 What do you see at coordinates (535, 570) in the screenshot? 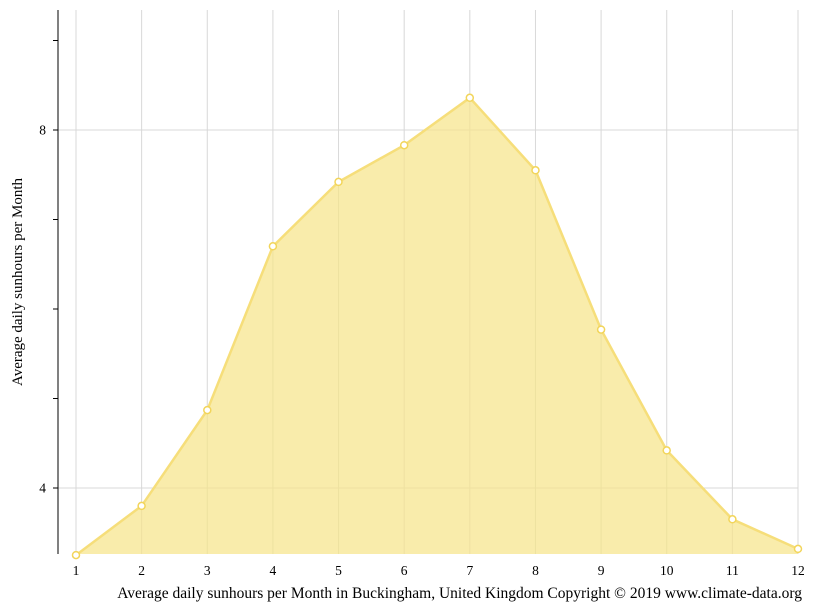
I see `x-tick-label: 8` at bounding box center [535, 570].